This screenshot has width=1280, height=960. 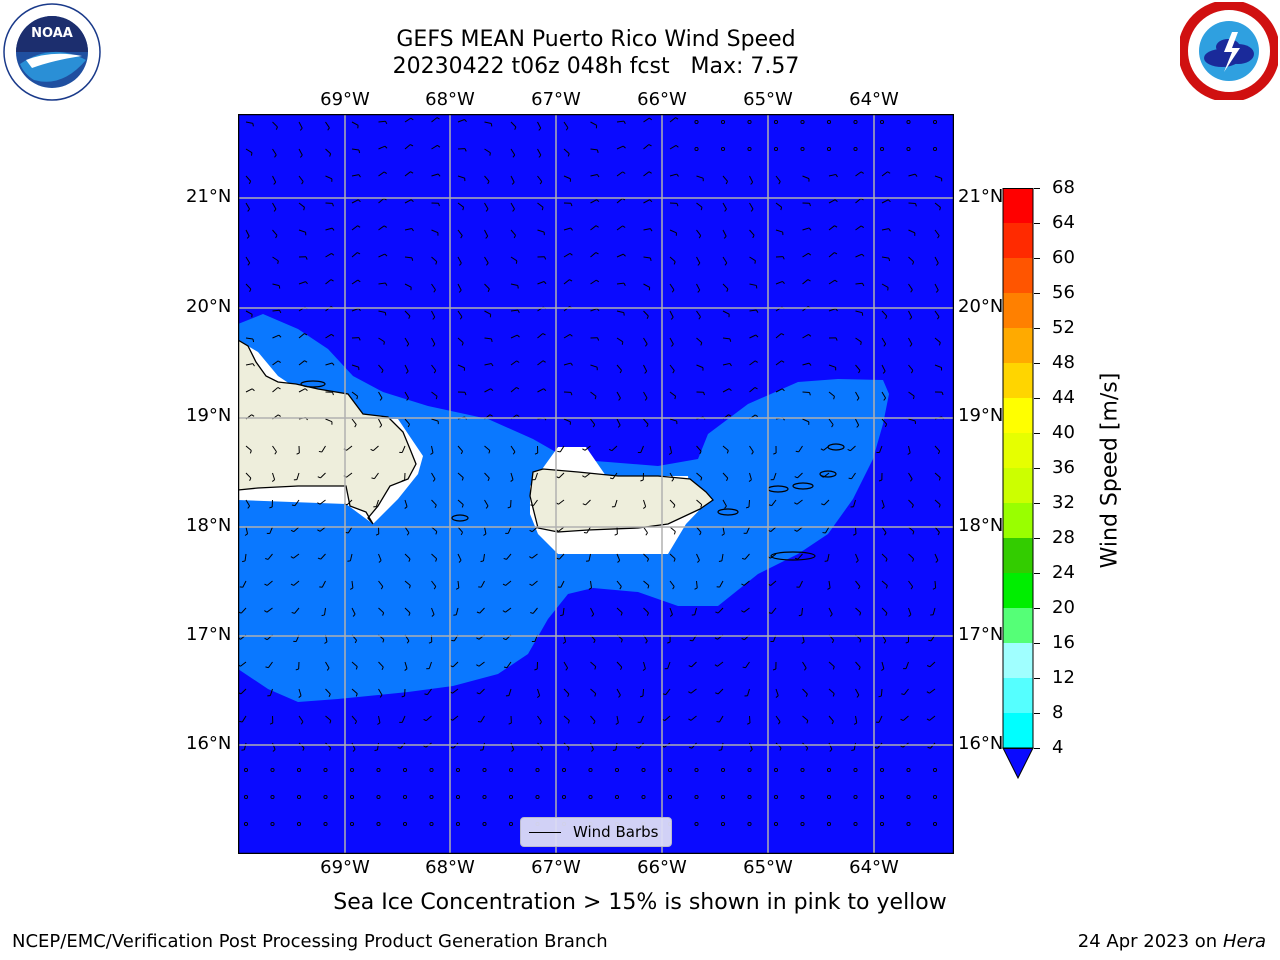 I want to click on chart-title-line2: 20230422 t06z 048h fcst Max: 7.57, so click(x=596, y=66).